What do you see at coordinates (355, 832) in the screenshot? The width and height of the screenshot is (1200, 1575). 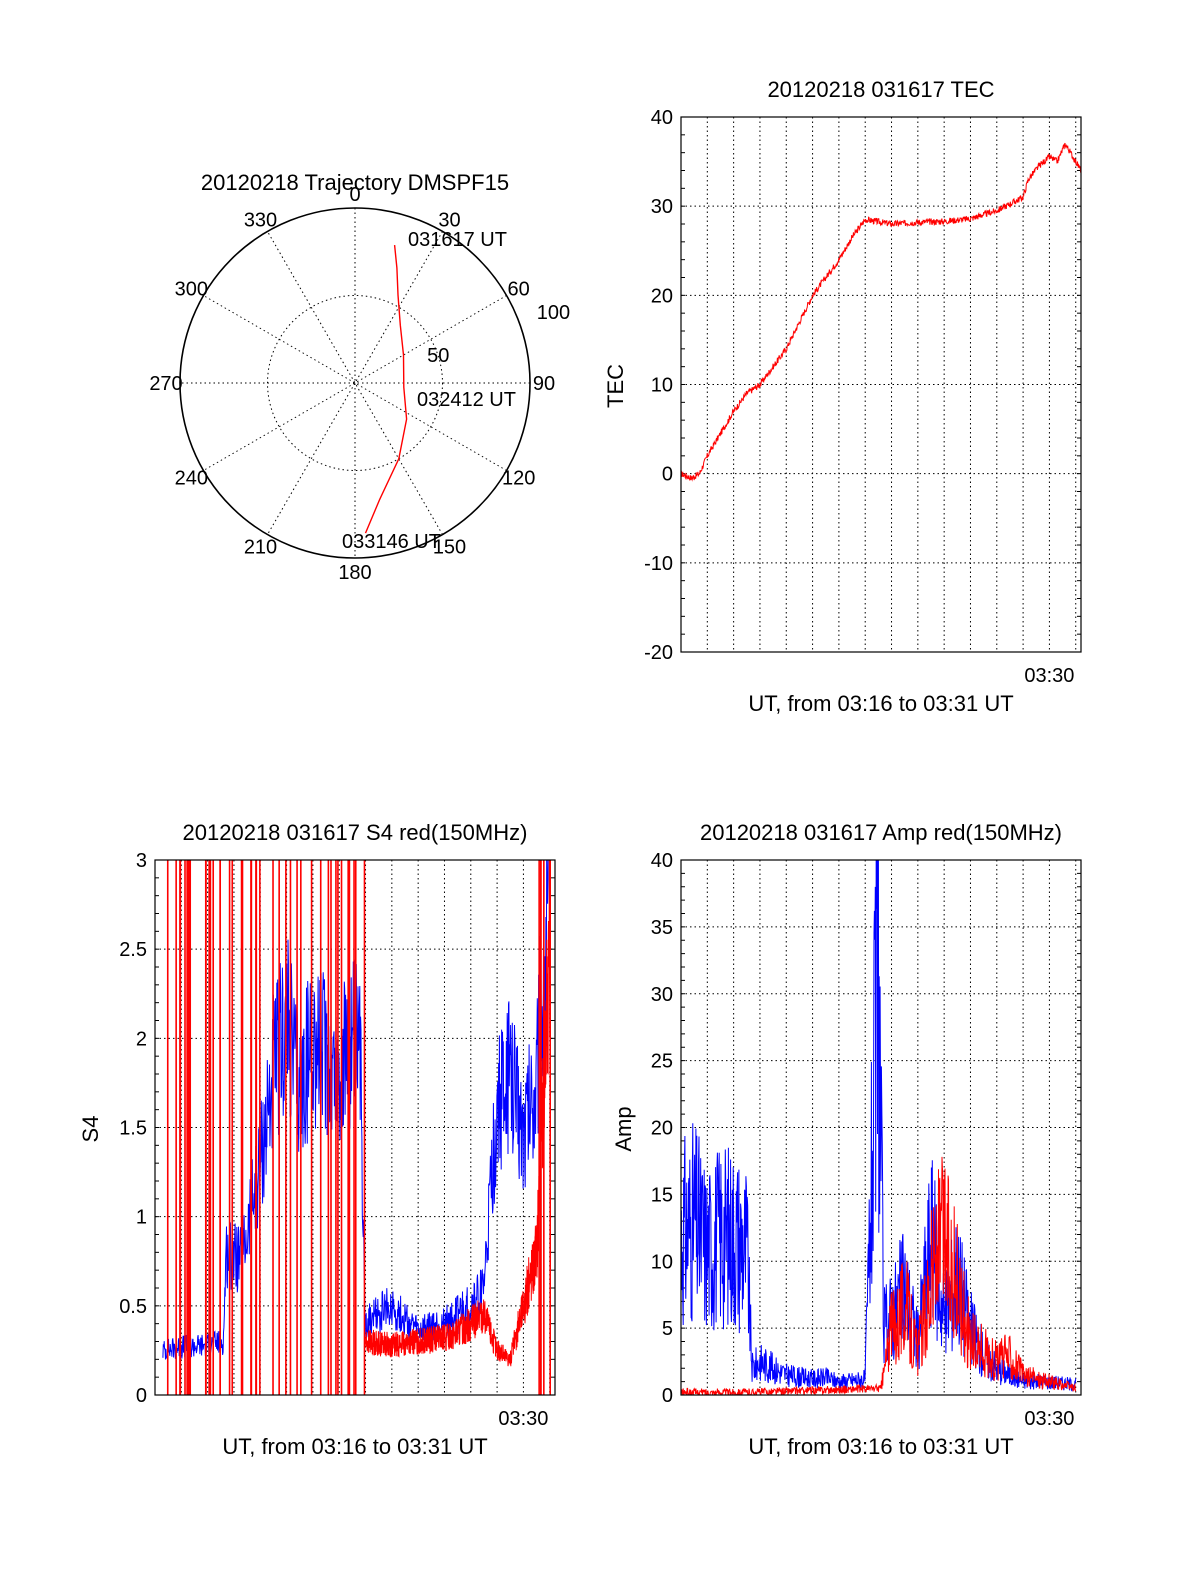 I see `s4-title: 20120218 031617 S4 red(150MHz)` at bounding box center [355, 832].